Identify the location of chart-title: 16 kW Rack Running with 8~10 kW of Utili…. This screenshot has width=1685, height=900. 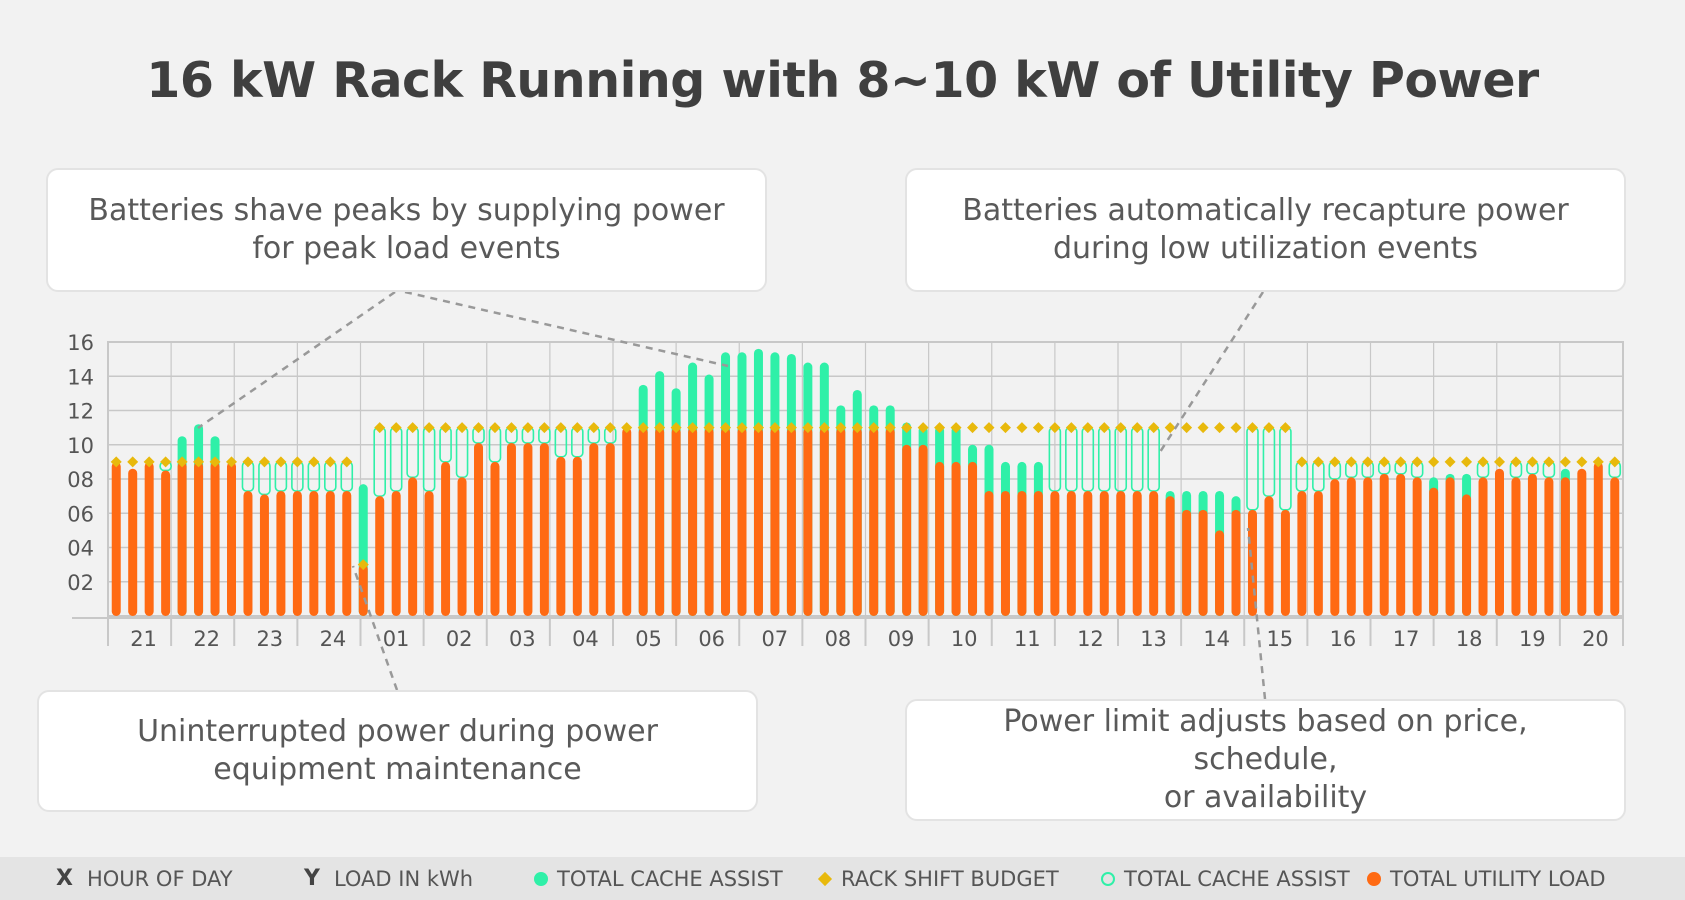
(842, 80).